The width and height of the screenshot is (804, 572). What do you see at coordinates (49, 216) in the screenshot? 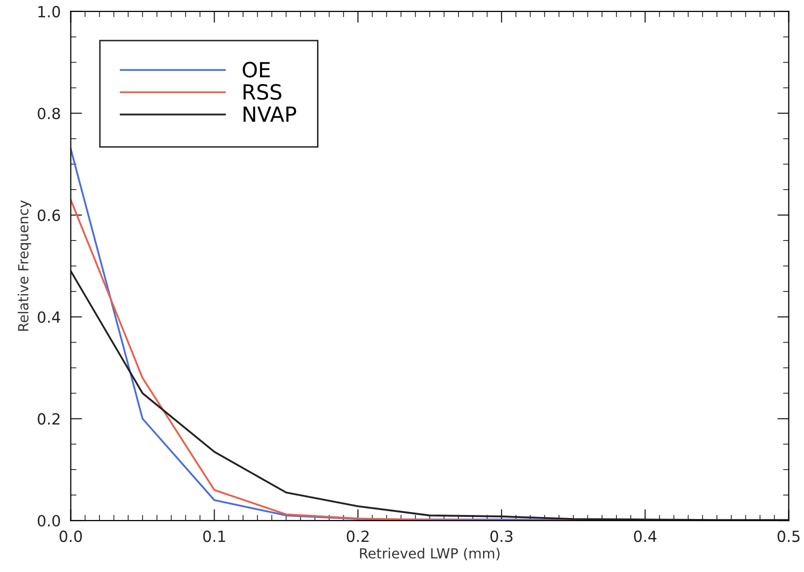
I see `y-tick-label: 0.6` at bounding box center [49, 216].